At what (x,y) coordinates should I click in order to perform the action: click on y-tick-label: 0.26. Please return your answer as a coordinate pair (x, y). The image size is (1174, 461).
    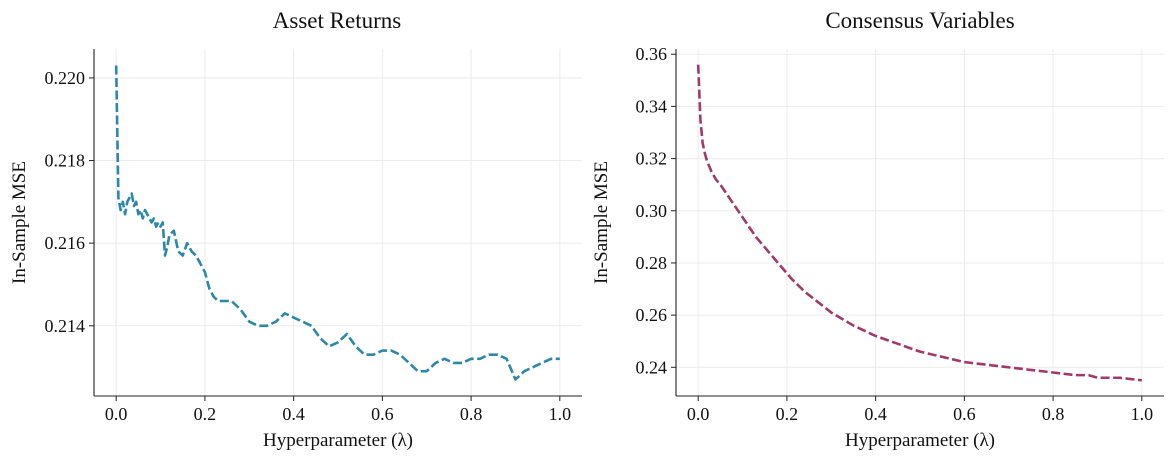
    Looking at the image, I should click on (652, 315).